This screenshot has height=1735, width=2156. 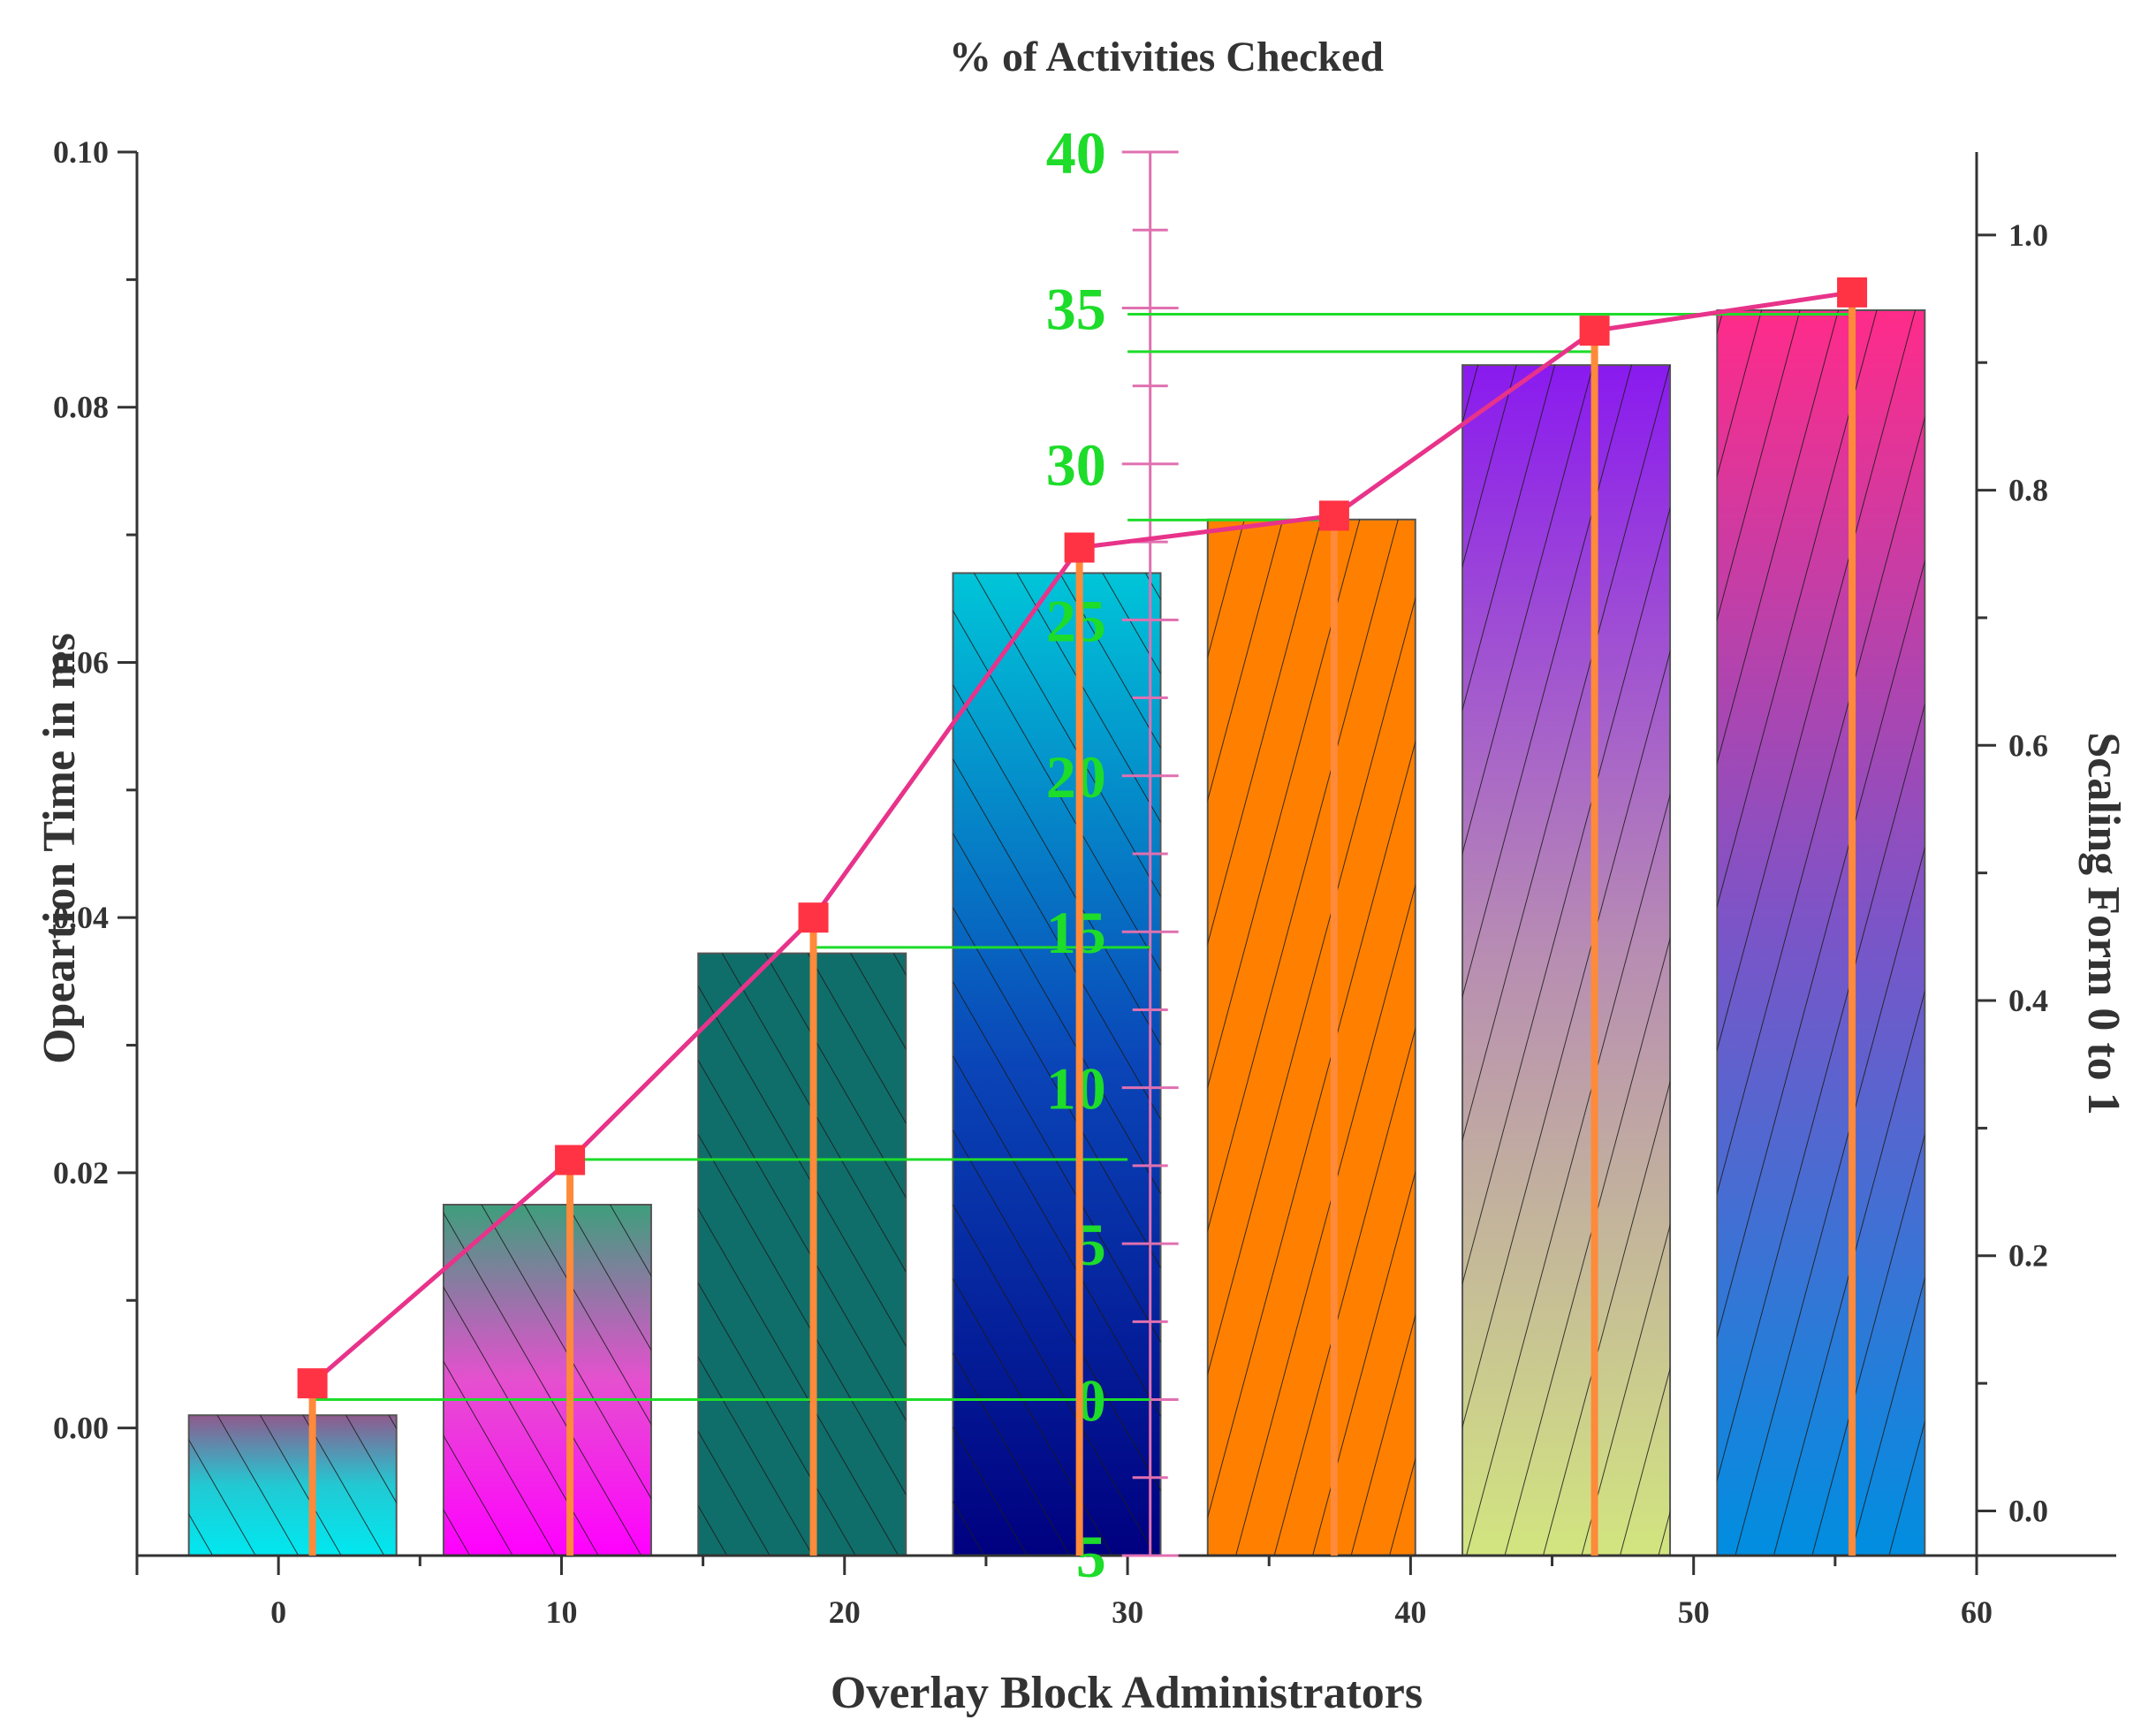 I want to click on y2-tick-label: 1.0, so click(x=2028, y=235).